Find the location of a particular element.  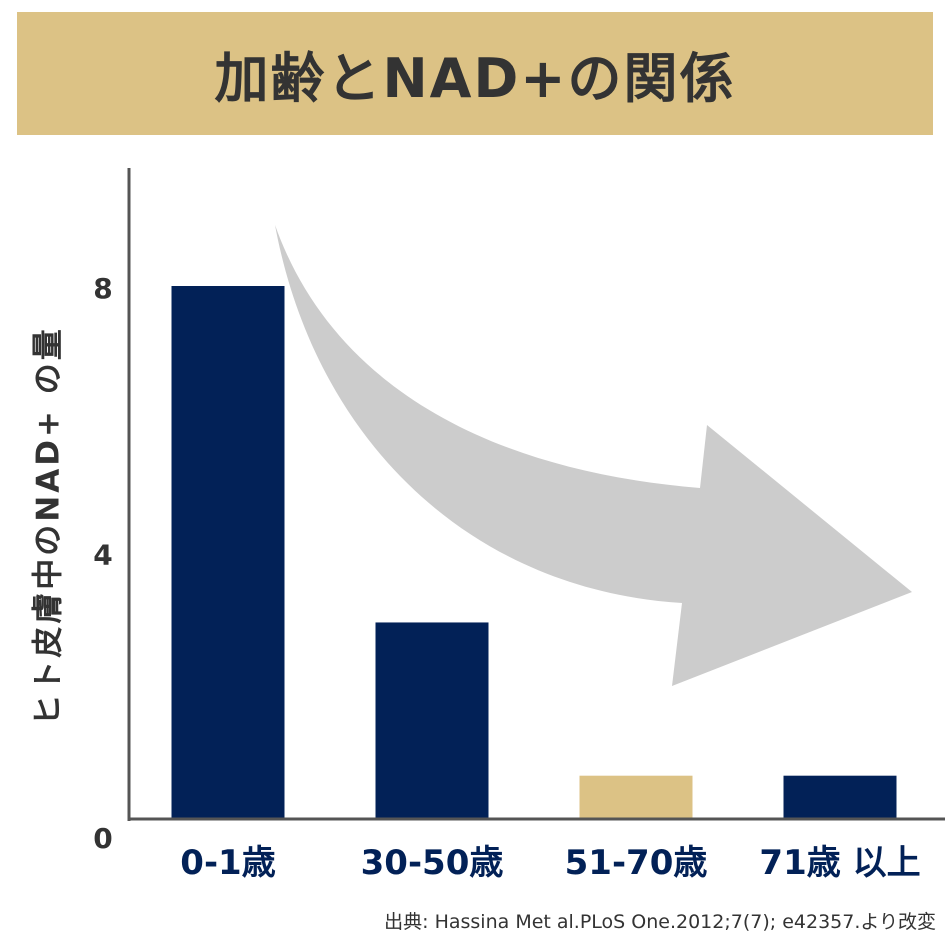

y-tick-label: 4 is located at coordinates (102, 555).